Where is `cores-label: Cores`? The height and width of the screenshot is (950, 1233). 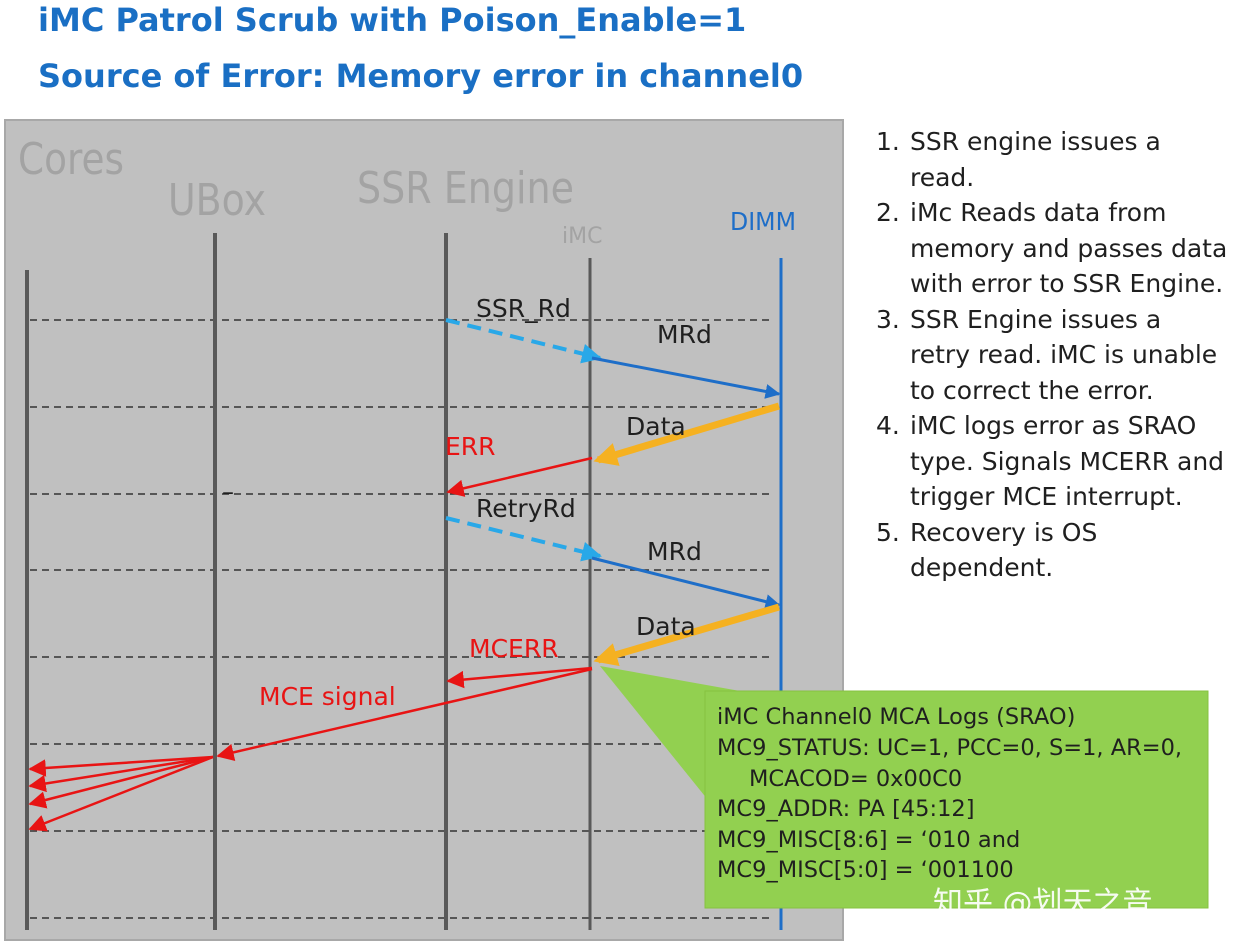
cores-label: Cores is located at coordinates (71, 159).